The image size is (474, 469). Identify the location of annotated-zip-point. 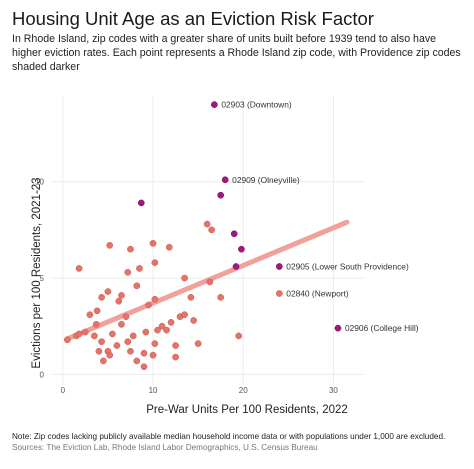
(279, 293).